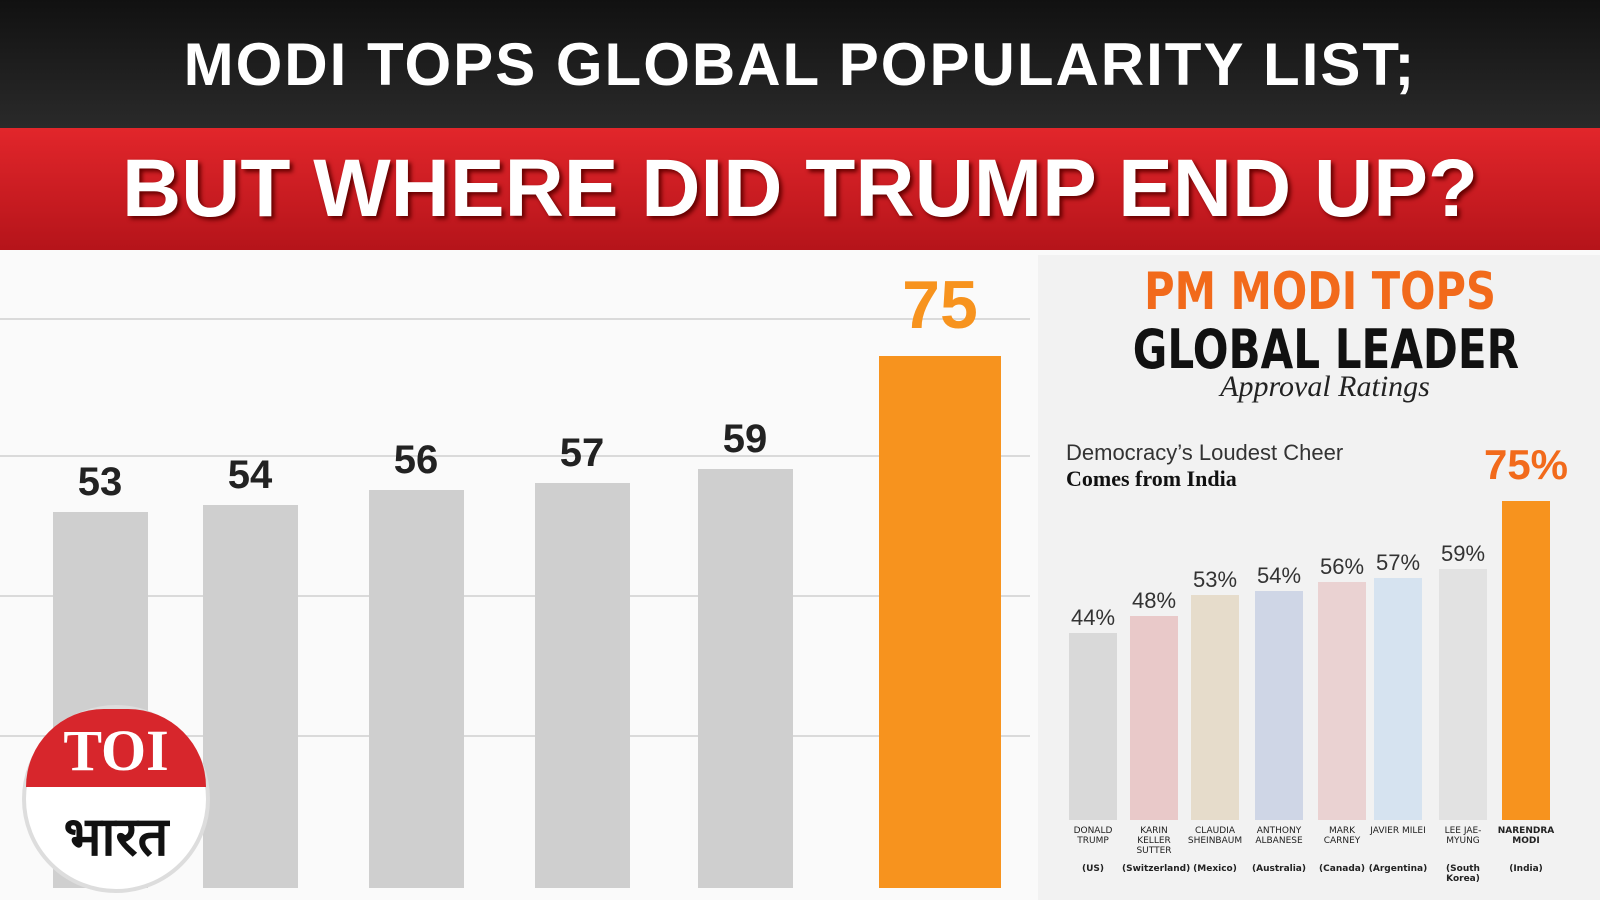  I want to click on category-label: JAVIER MILEI, so click(1398, 831).